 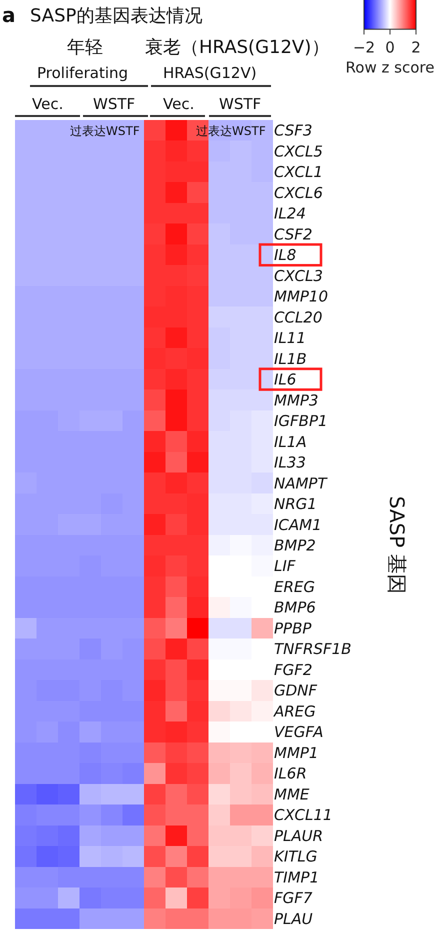 What do you see at coordinates (301, 421) in the screenshot?
I see `y-tick-label: IGFBP1` at bounding box center [301, 421].